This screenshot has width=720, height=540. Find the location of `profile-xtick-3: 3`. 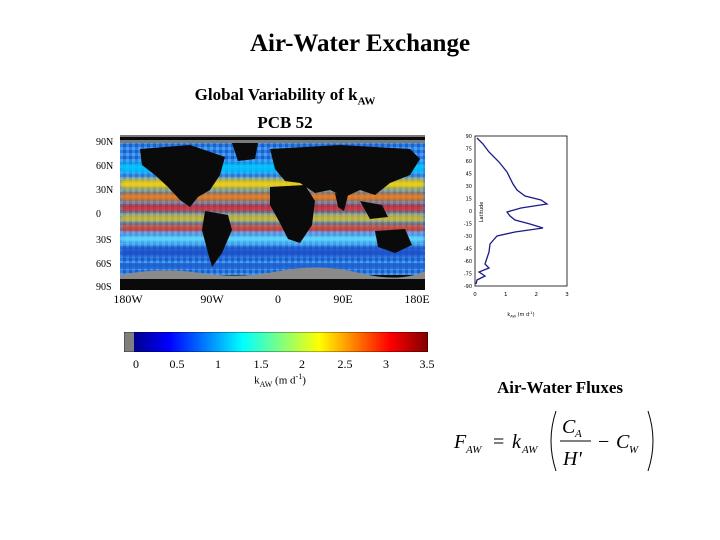

profile-xtick-3: 3 is located at coordinates (567, 295).